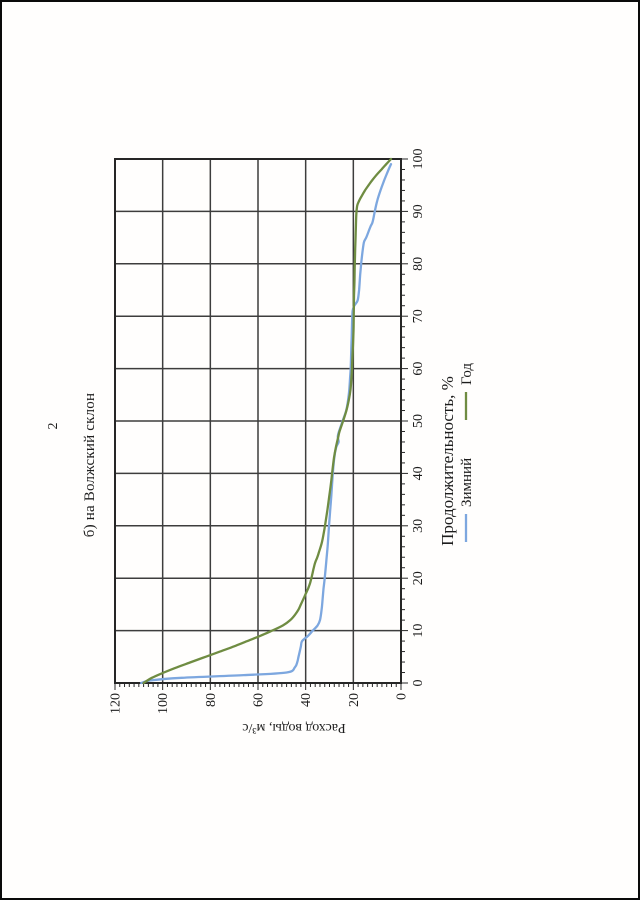  Describe the element at coordinates (467, 391) in the screenshot. I see `legend-item-year: Год` at that location.